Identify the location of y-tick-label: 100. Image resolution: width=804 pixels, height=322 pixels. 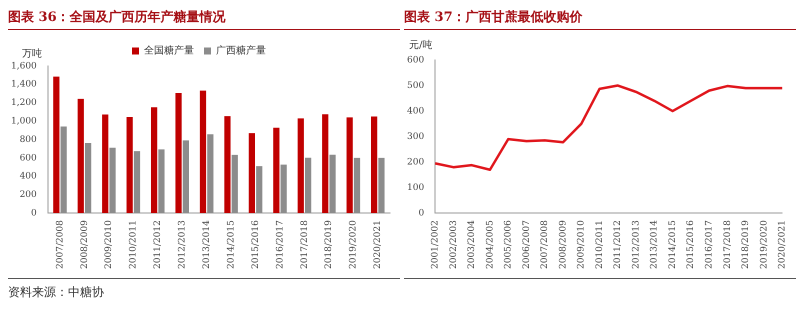
(415, 187).